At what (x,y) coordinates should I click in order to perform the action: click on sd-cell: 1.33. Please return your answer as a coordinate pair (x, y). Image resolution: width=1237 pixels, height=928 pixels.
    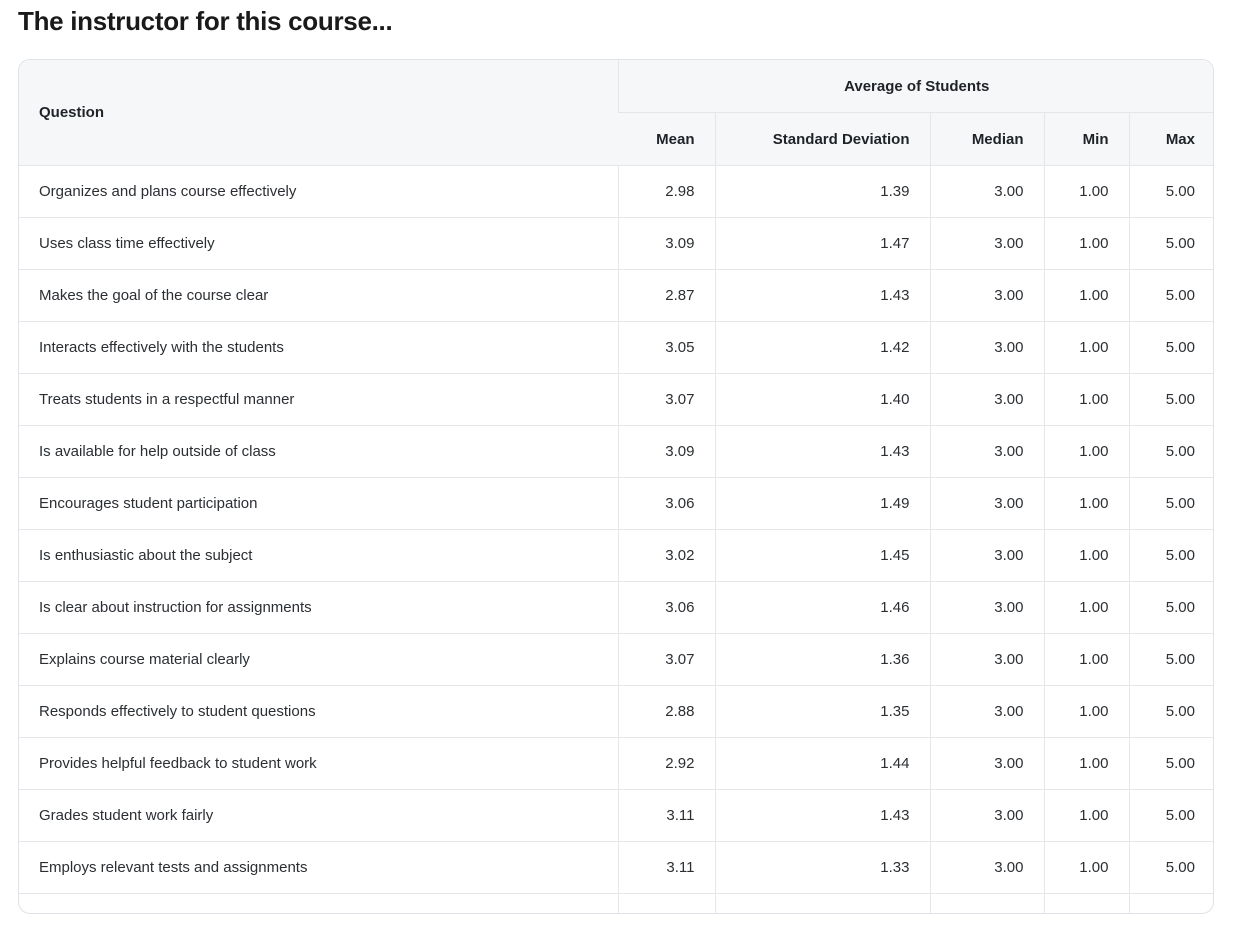
    Looking at the image, I should click on (822, 867).